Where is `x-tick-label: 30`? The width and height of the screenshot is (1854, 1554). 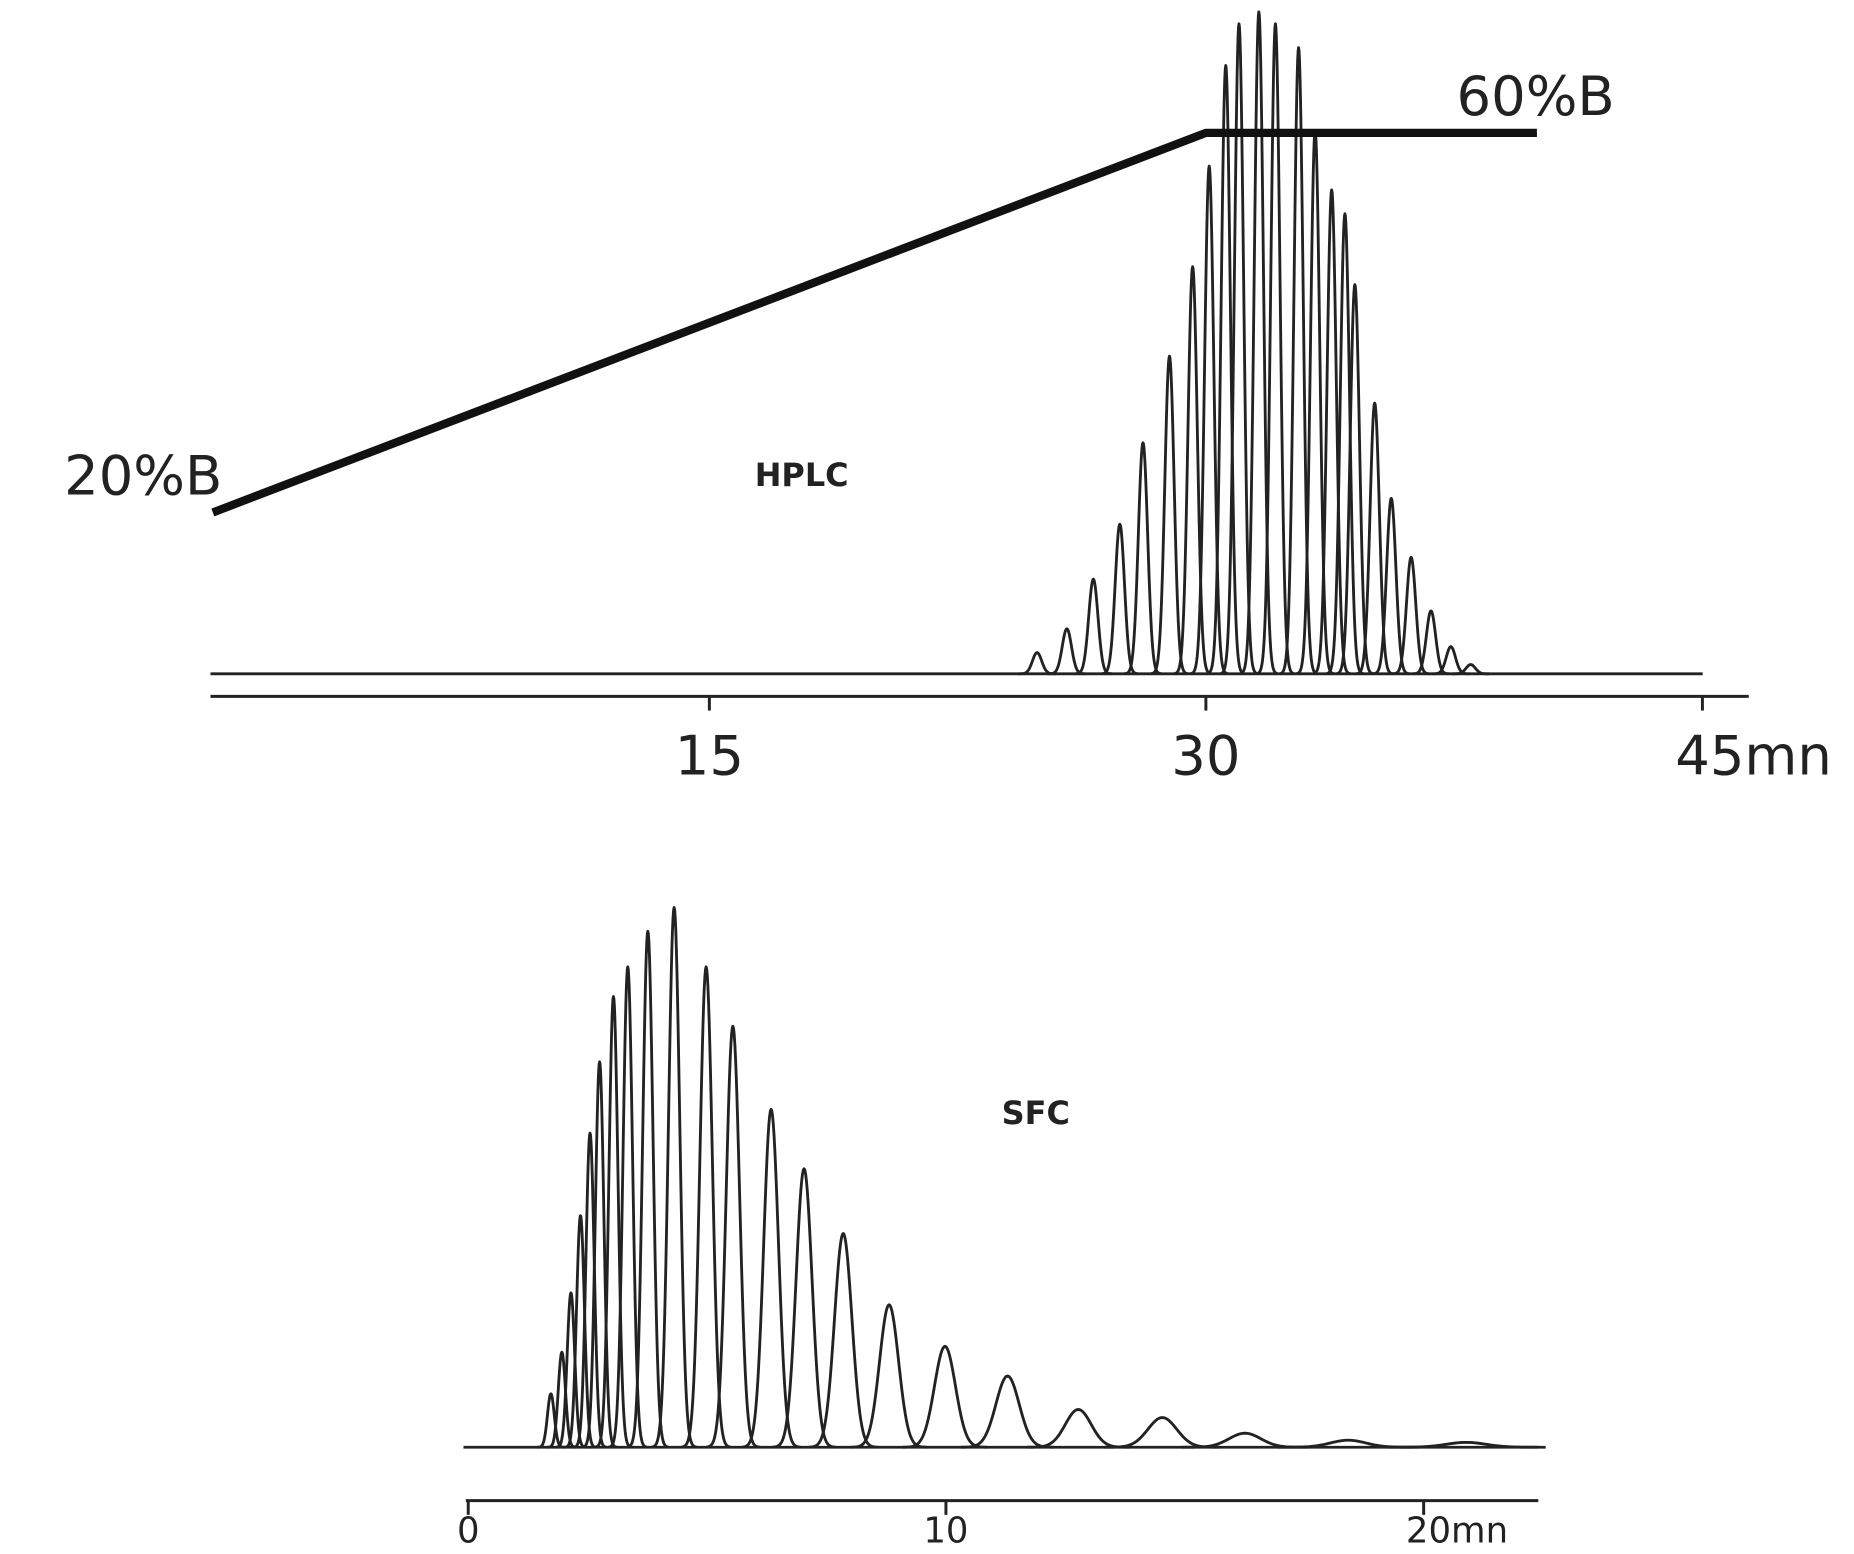 x-tick-label: 30 is located at coordinates (1205, 755).